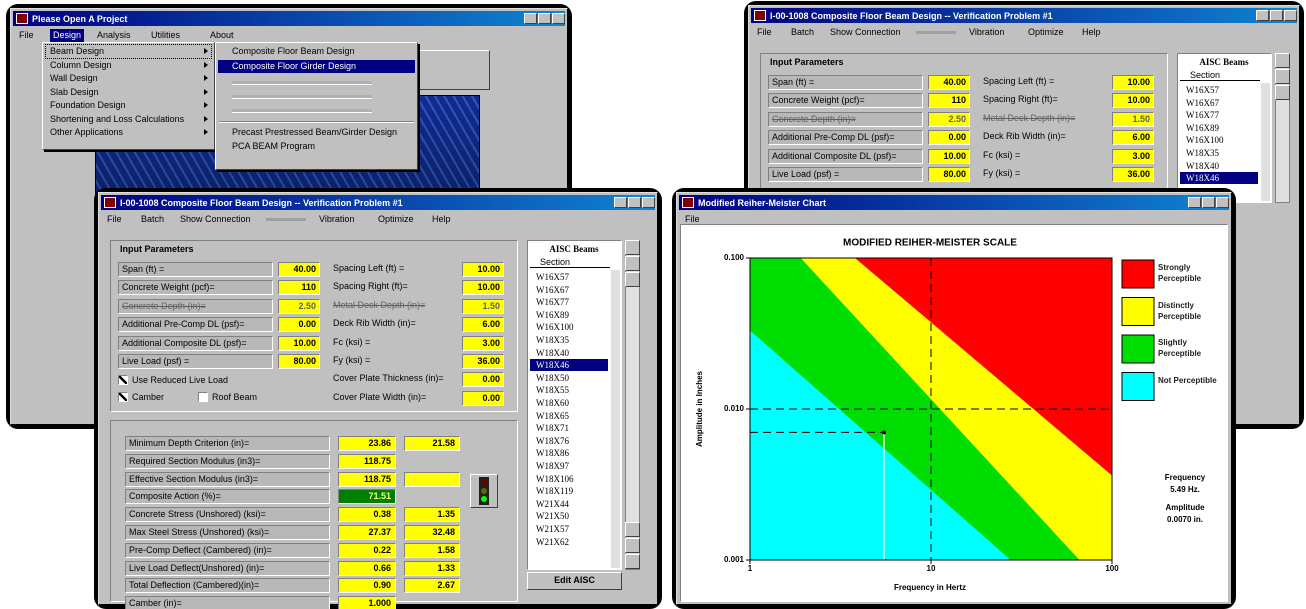 The width and height of the screenshot is (1306, 609). Describe the element at coordinates (117, 118) in the screenshot. I see `menu-entry: Shortening and Loss Calculations` at that location.